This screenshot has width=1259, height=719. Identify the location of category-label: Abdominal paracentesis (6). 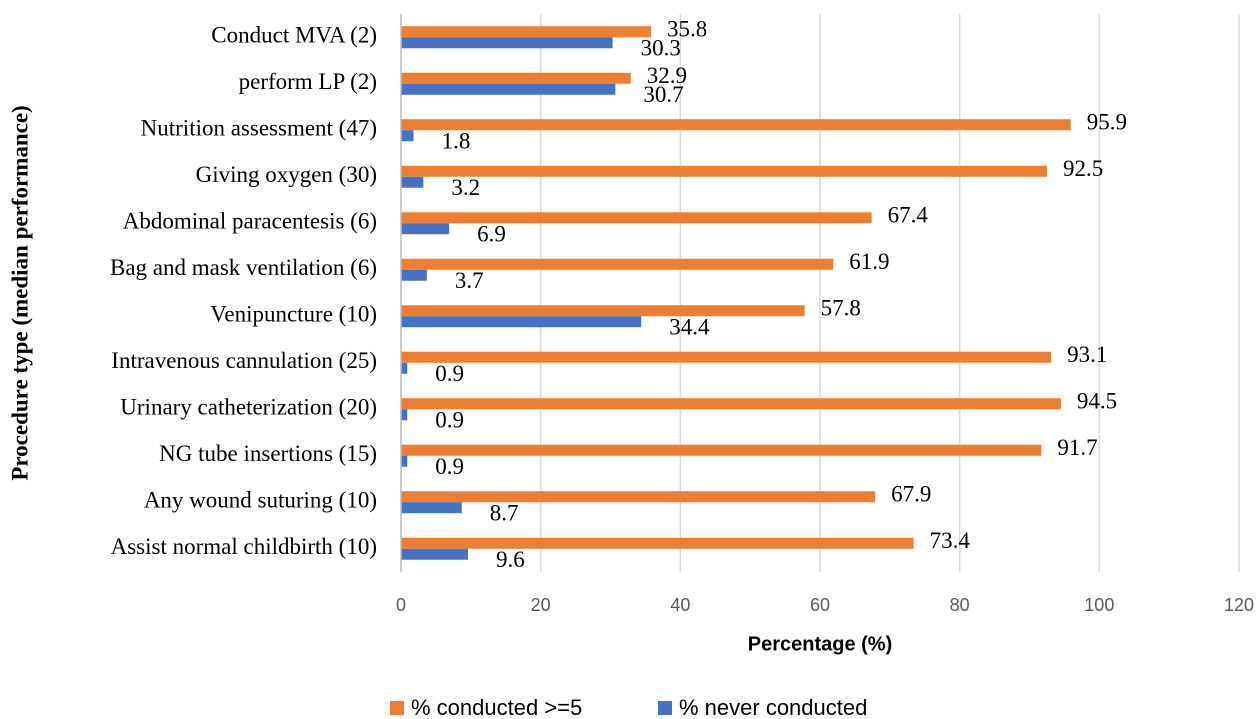
(250, 221).